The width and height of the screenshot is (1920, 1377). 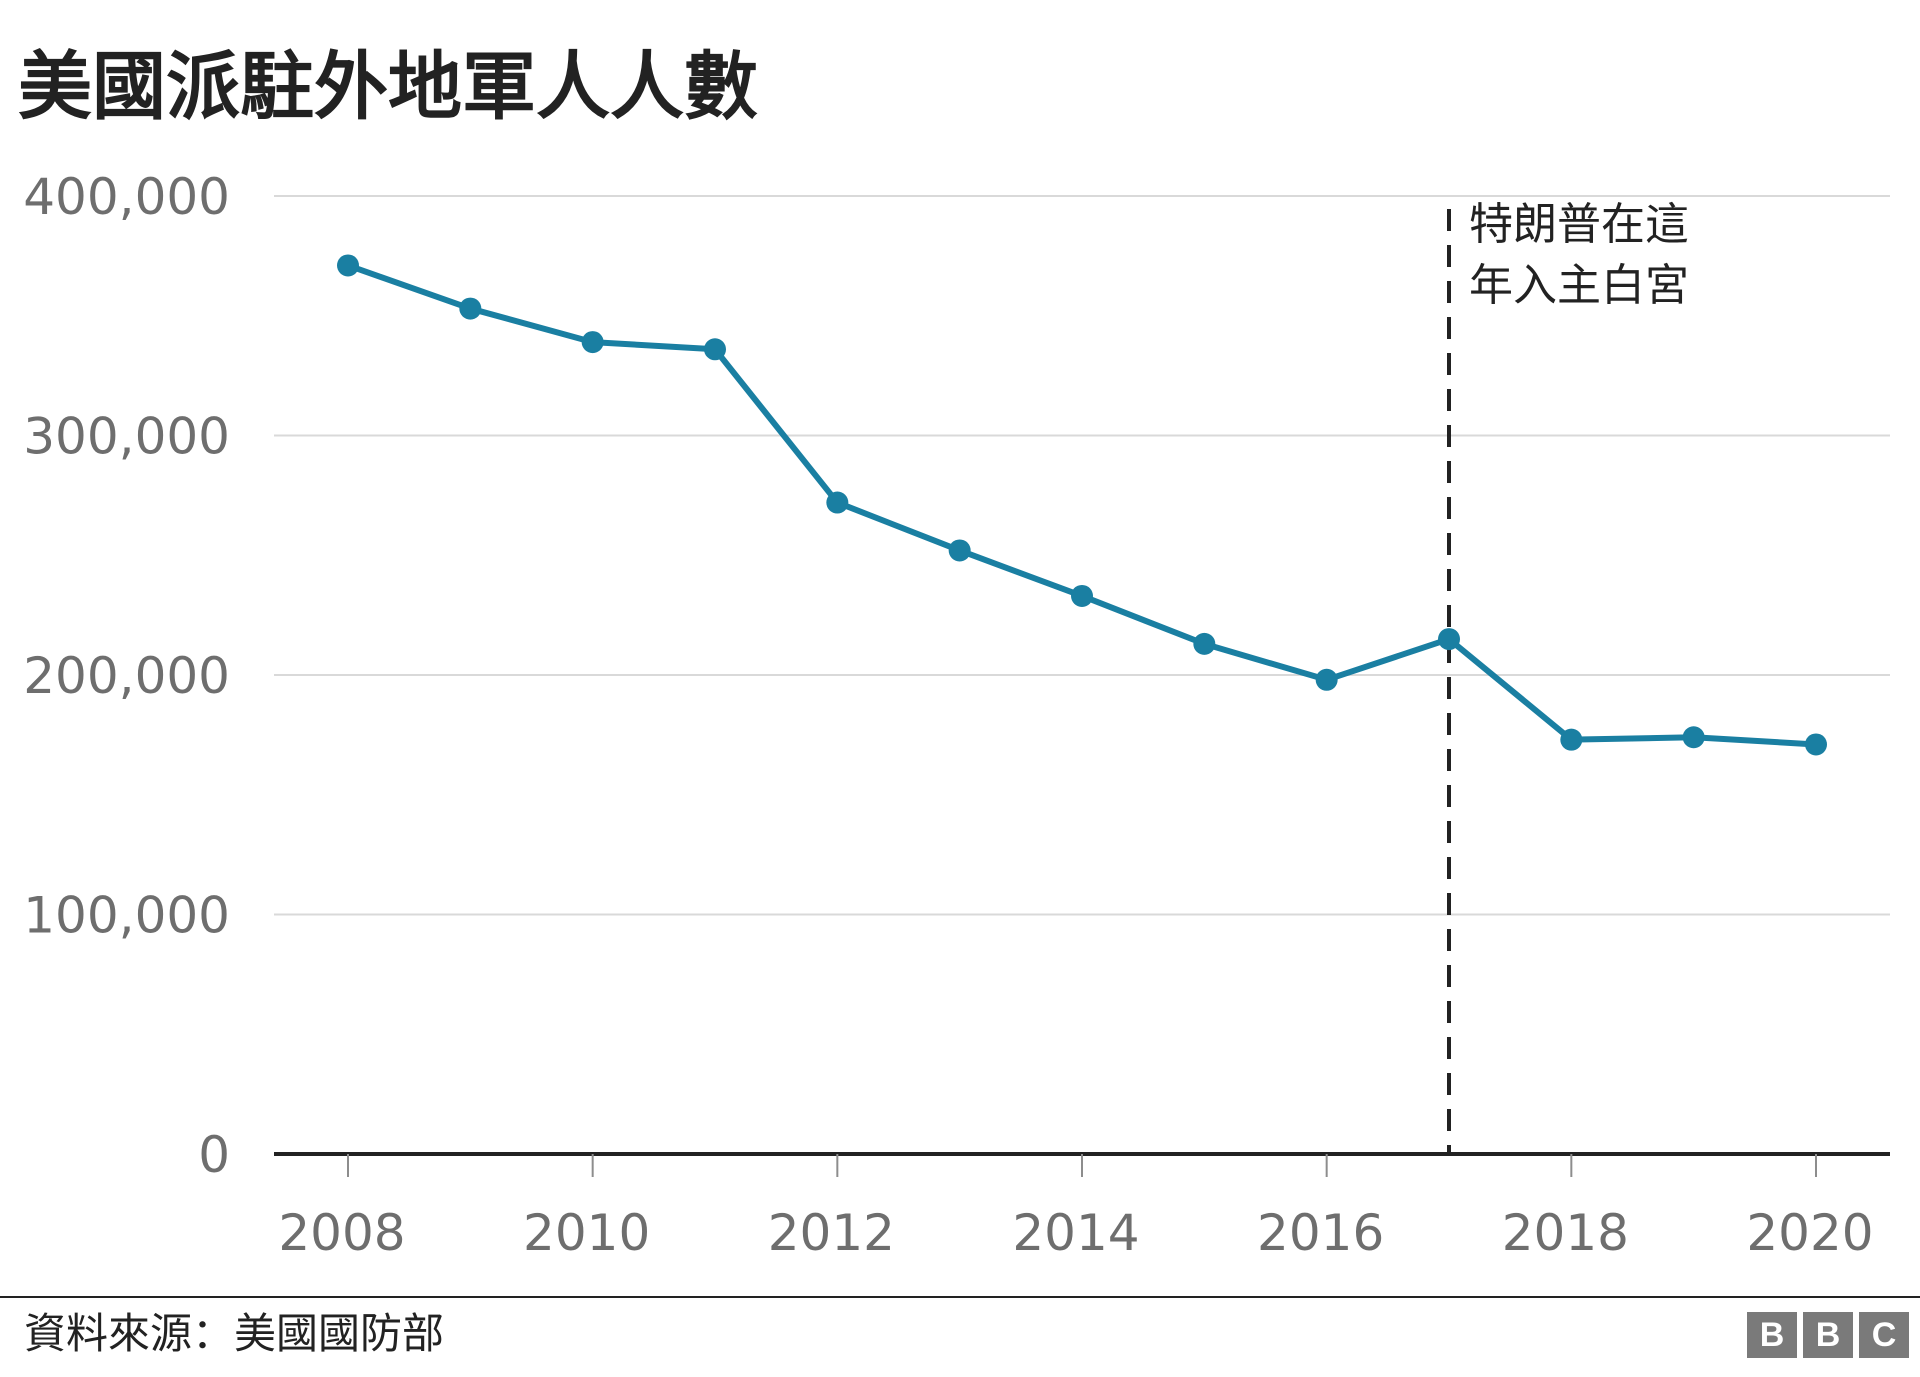 I want to click on x-tick-label: 2008, so click(x=341, y=1233).